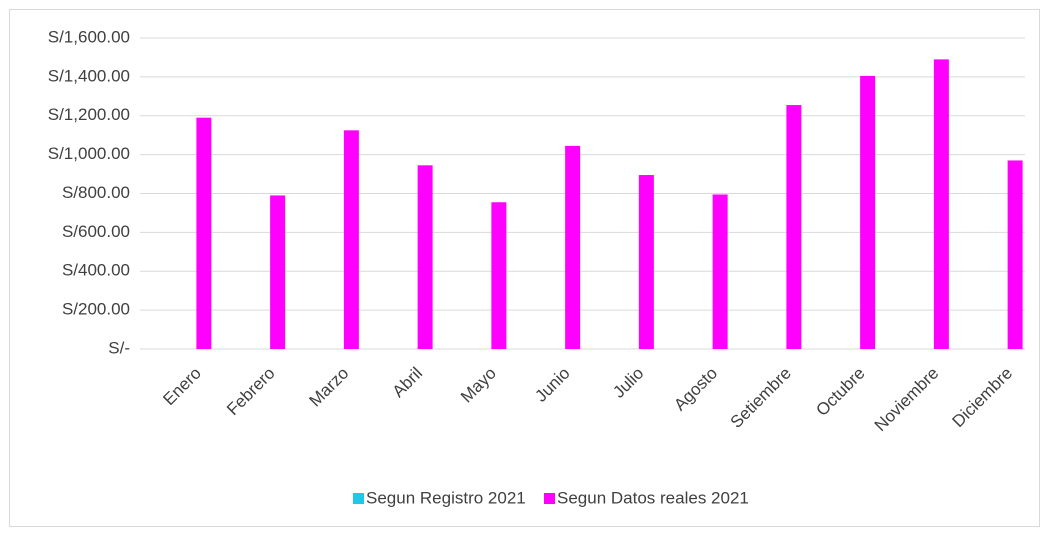 The width and height of the screenshot is (1051, 542). I want to click on legend-label: Segun Datos reales 2021, so click(653, 497).